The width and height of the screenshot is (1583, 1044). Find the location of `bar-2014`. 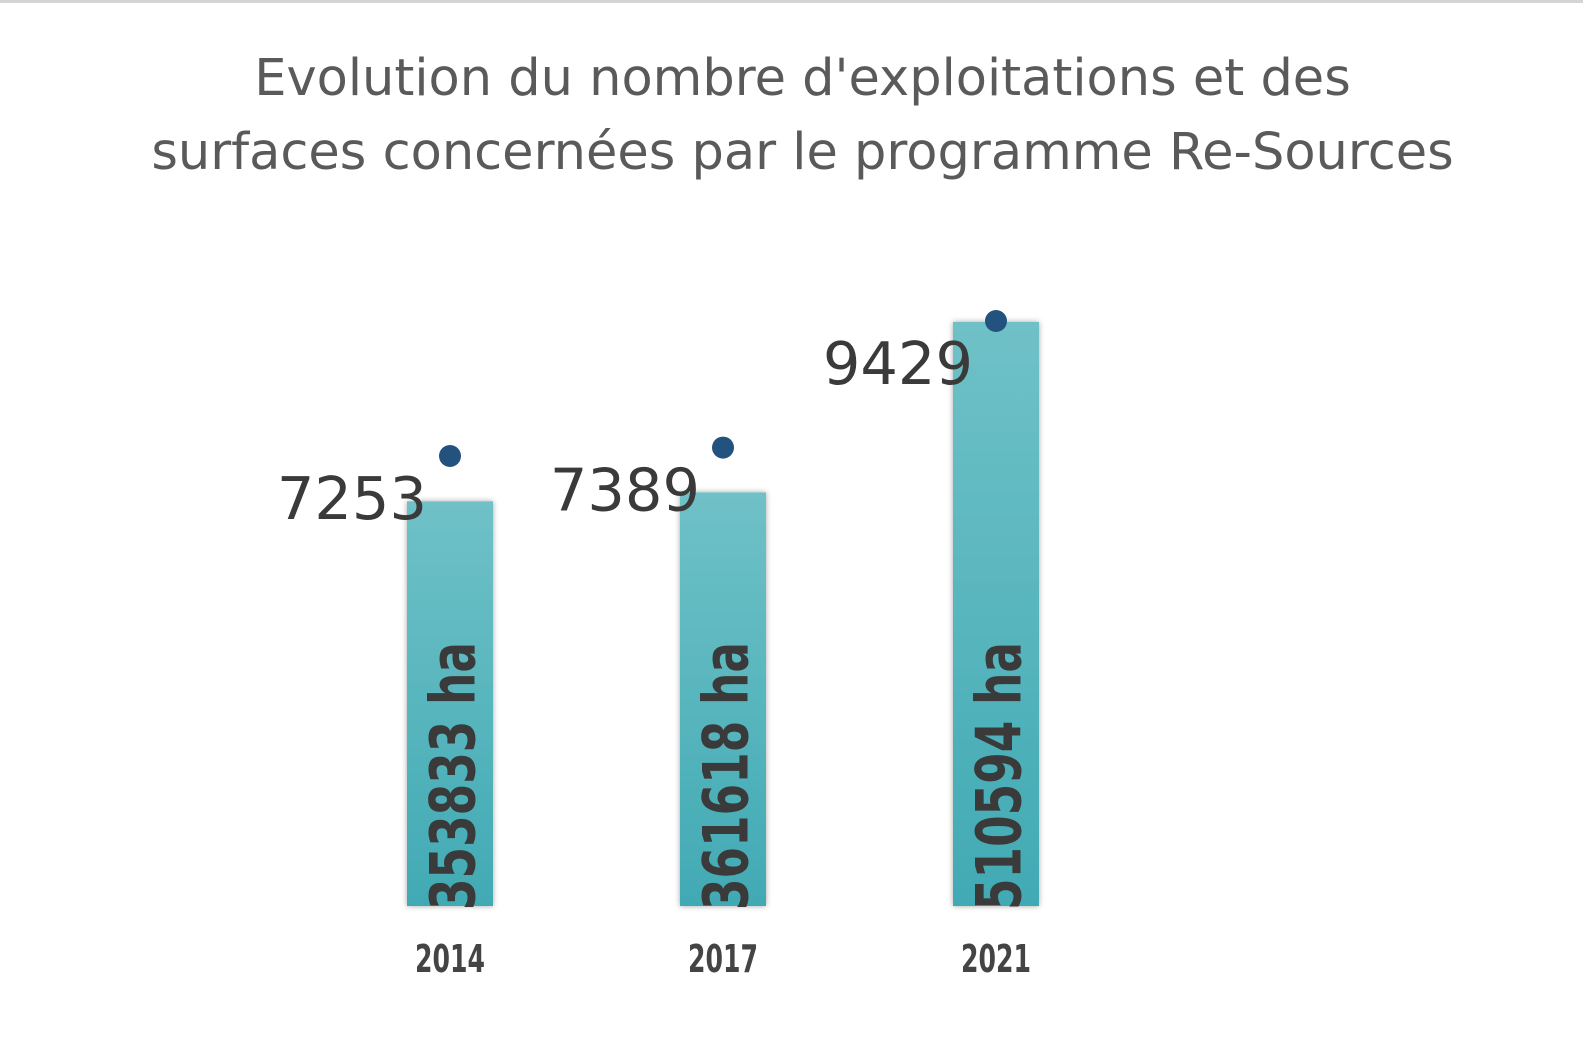

bar-2014 is located at coordinates (450, 703).